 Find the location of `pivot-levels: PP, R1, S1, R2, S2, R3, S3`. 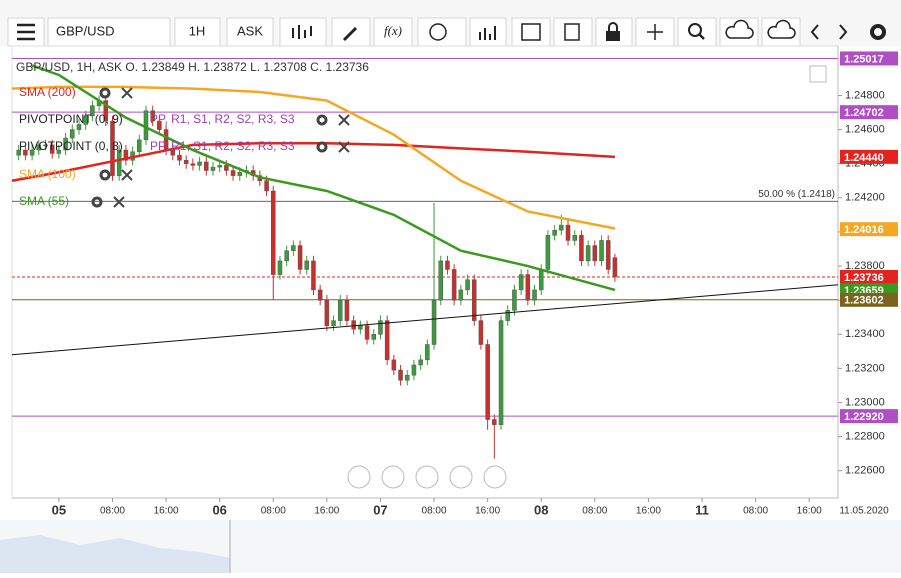

pivot-levels: PP, R1, S1, R2, S2, R3, S3 is located at coordinates (222, 119).